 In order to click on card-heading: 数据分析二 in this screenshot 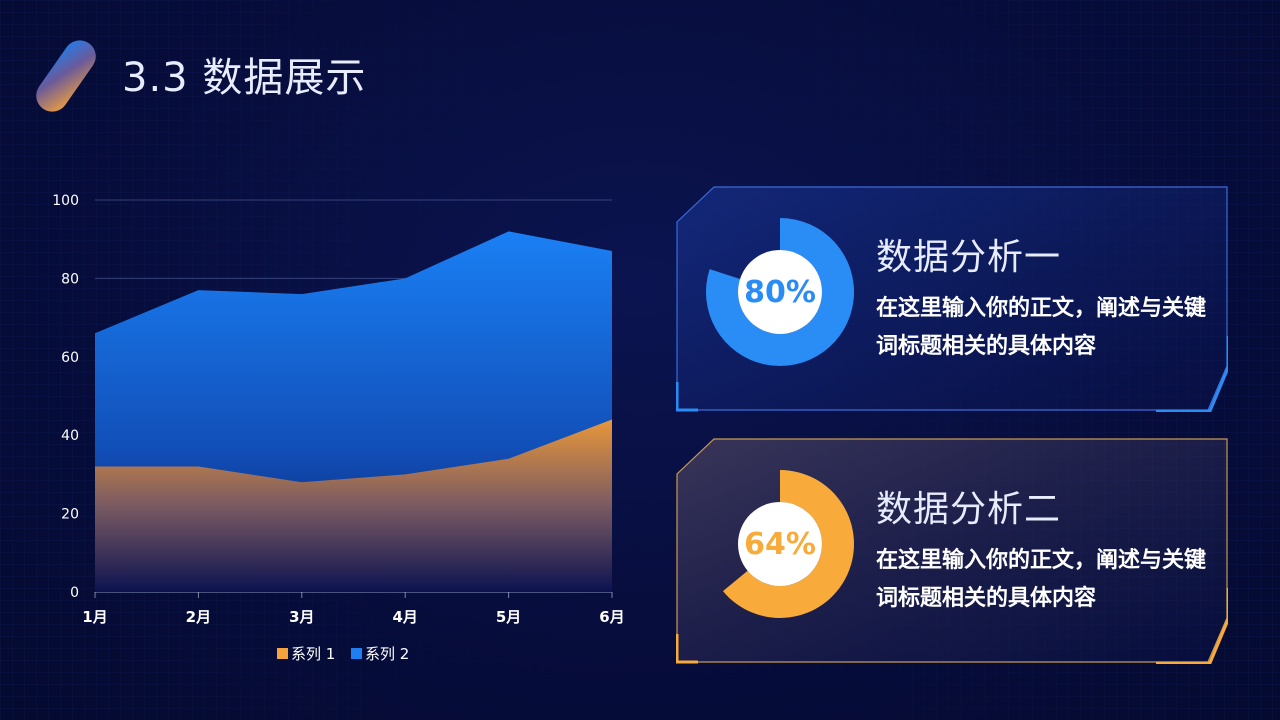, I will do `click(969, 509)`.